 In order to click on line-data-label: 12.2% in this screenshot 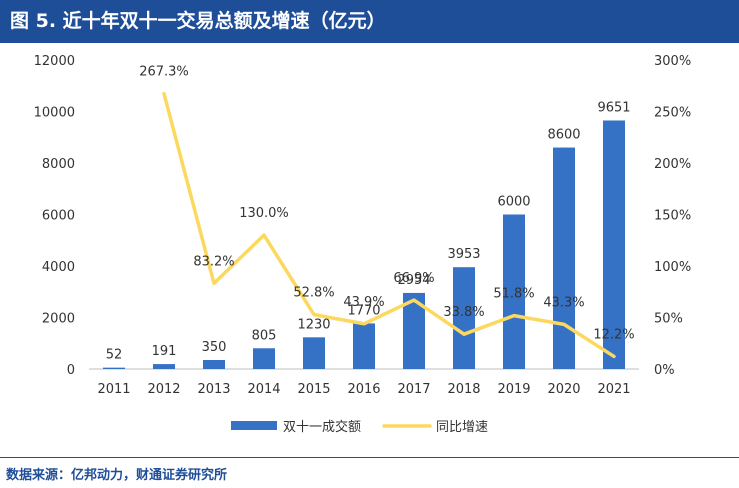, I will do `click(613, 334)`.